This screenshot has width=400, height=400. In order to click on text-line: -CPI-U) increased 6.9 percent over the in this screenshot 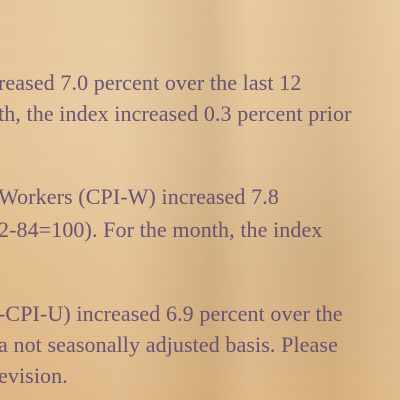, I will do `click(171, 313)`.